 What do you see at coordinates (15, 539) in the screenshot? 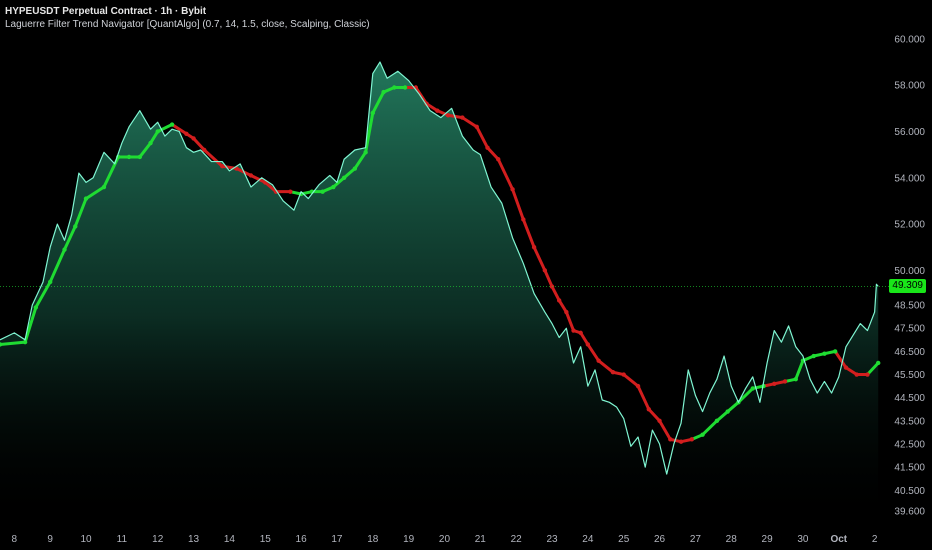
I see `x-axis-tick-label: 8` at bounding box center [15, 539].